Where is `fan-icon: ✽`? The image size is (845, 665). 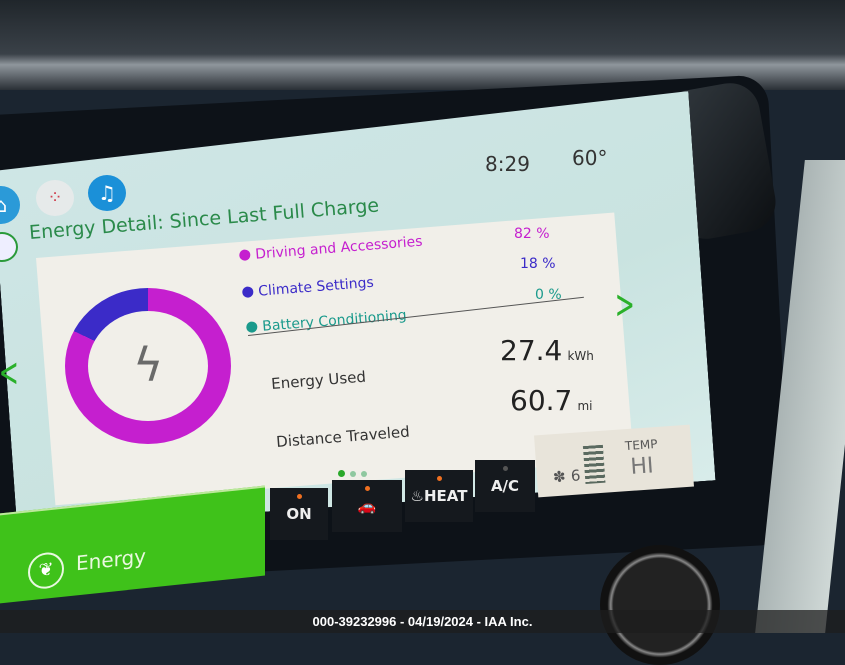 fan-icon: ✽ is located at coordinates (559, 477).